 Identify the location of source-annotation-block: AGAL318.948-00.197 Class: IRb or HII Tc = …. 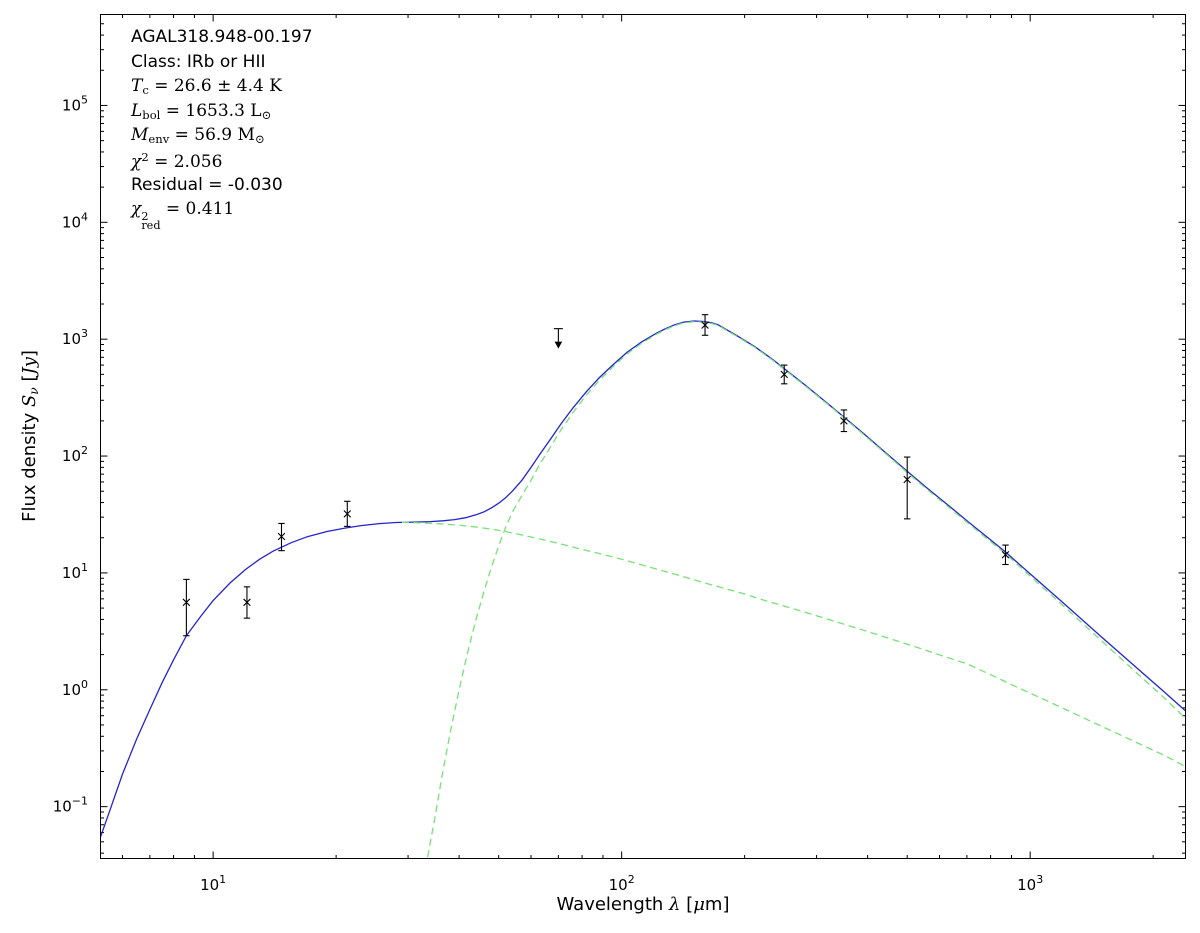
(222, 129).